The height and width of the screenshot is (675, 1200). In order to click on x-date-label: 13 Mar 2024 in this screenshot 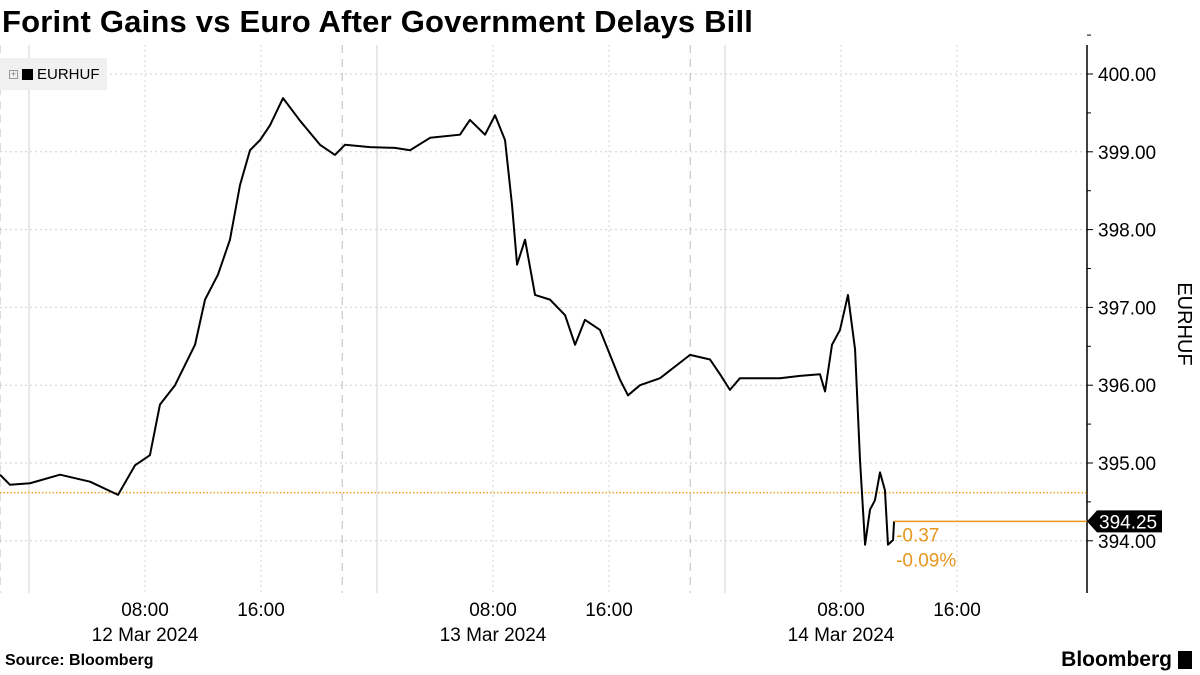, I will do `click(493, 635)`.